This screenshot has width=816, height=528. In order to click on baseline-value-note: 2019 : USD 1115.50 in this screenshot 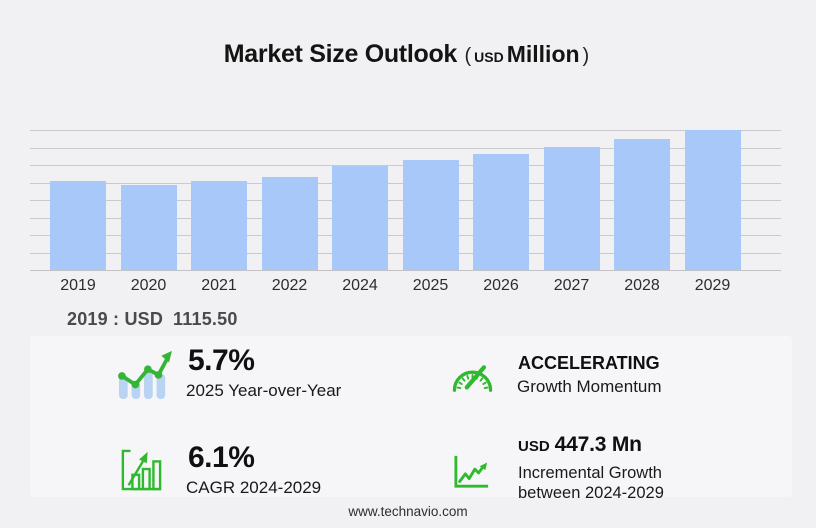, I will do `click(152, 319)`.